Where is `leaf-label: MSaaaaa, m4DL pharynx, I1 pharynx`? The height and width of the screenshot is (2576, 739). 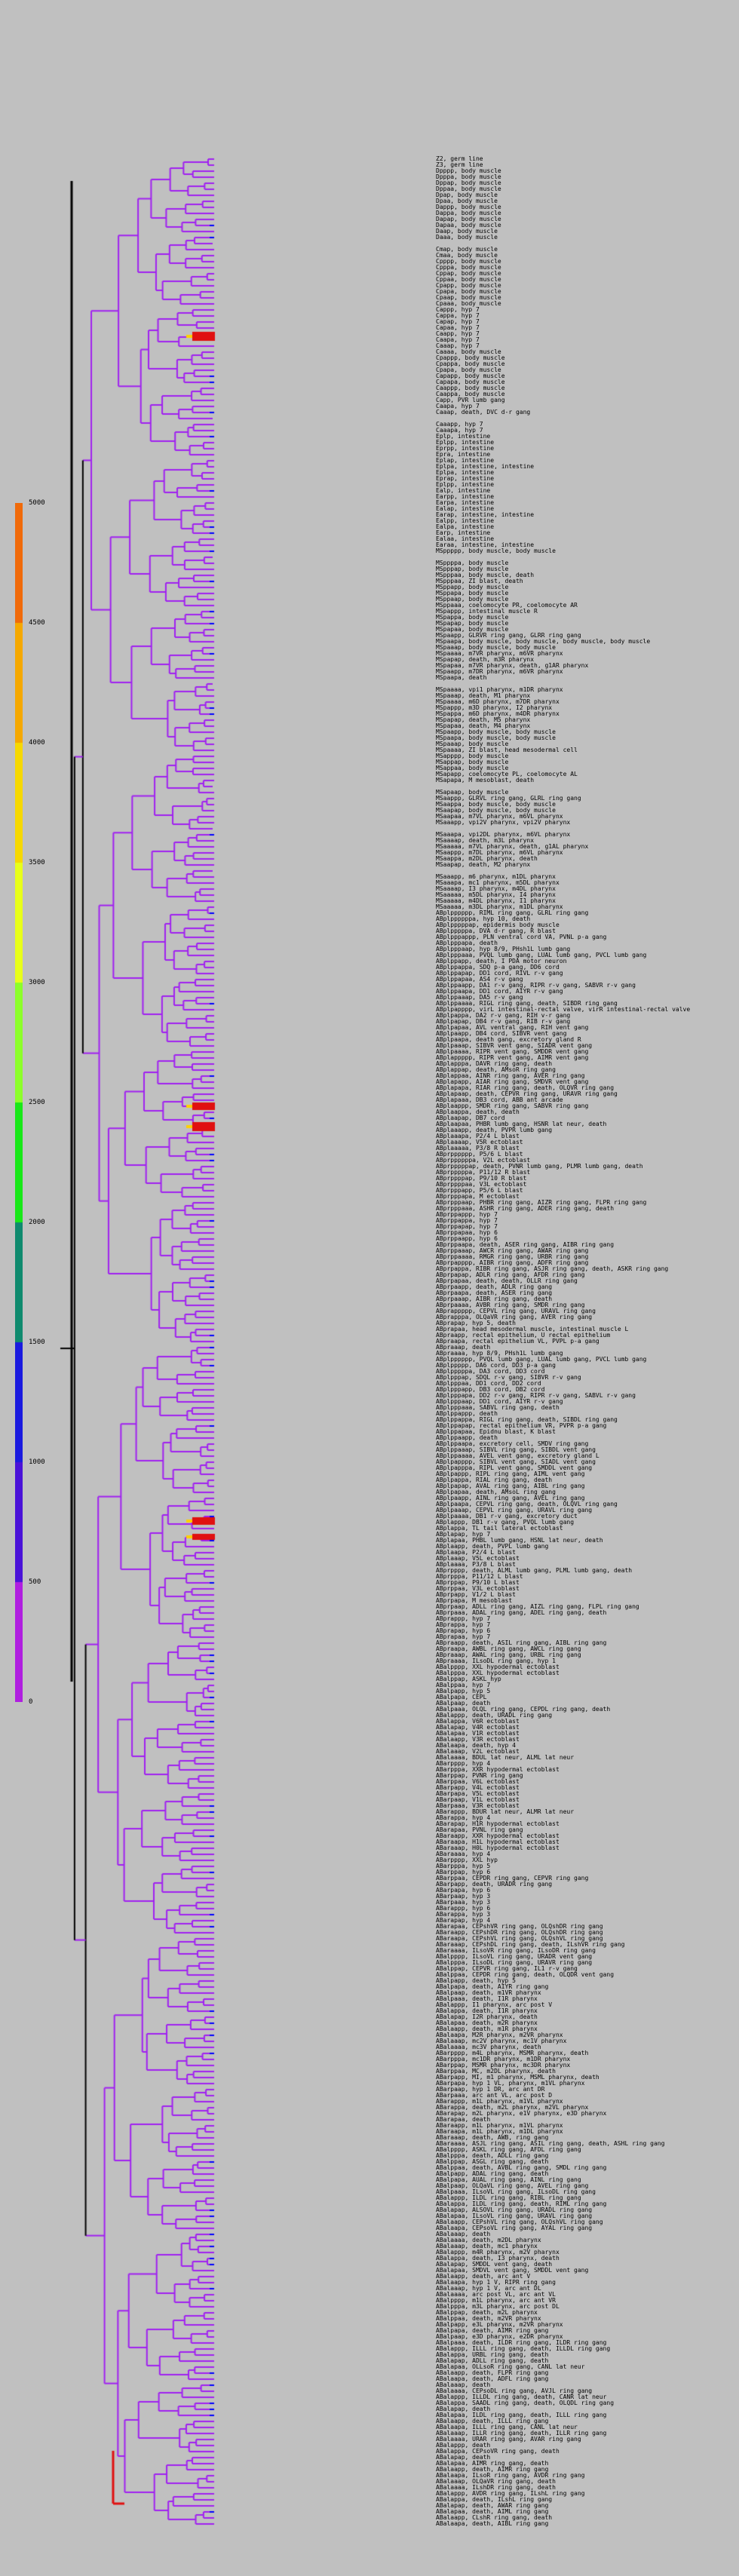
leaf-label: MSaaaaa, m4DL pharynx, I1 pharynx is located at coordinates (496, 900).